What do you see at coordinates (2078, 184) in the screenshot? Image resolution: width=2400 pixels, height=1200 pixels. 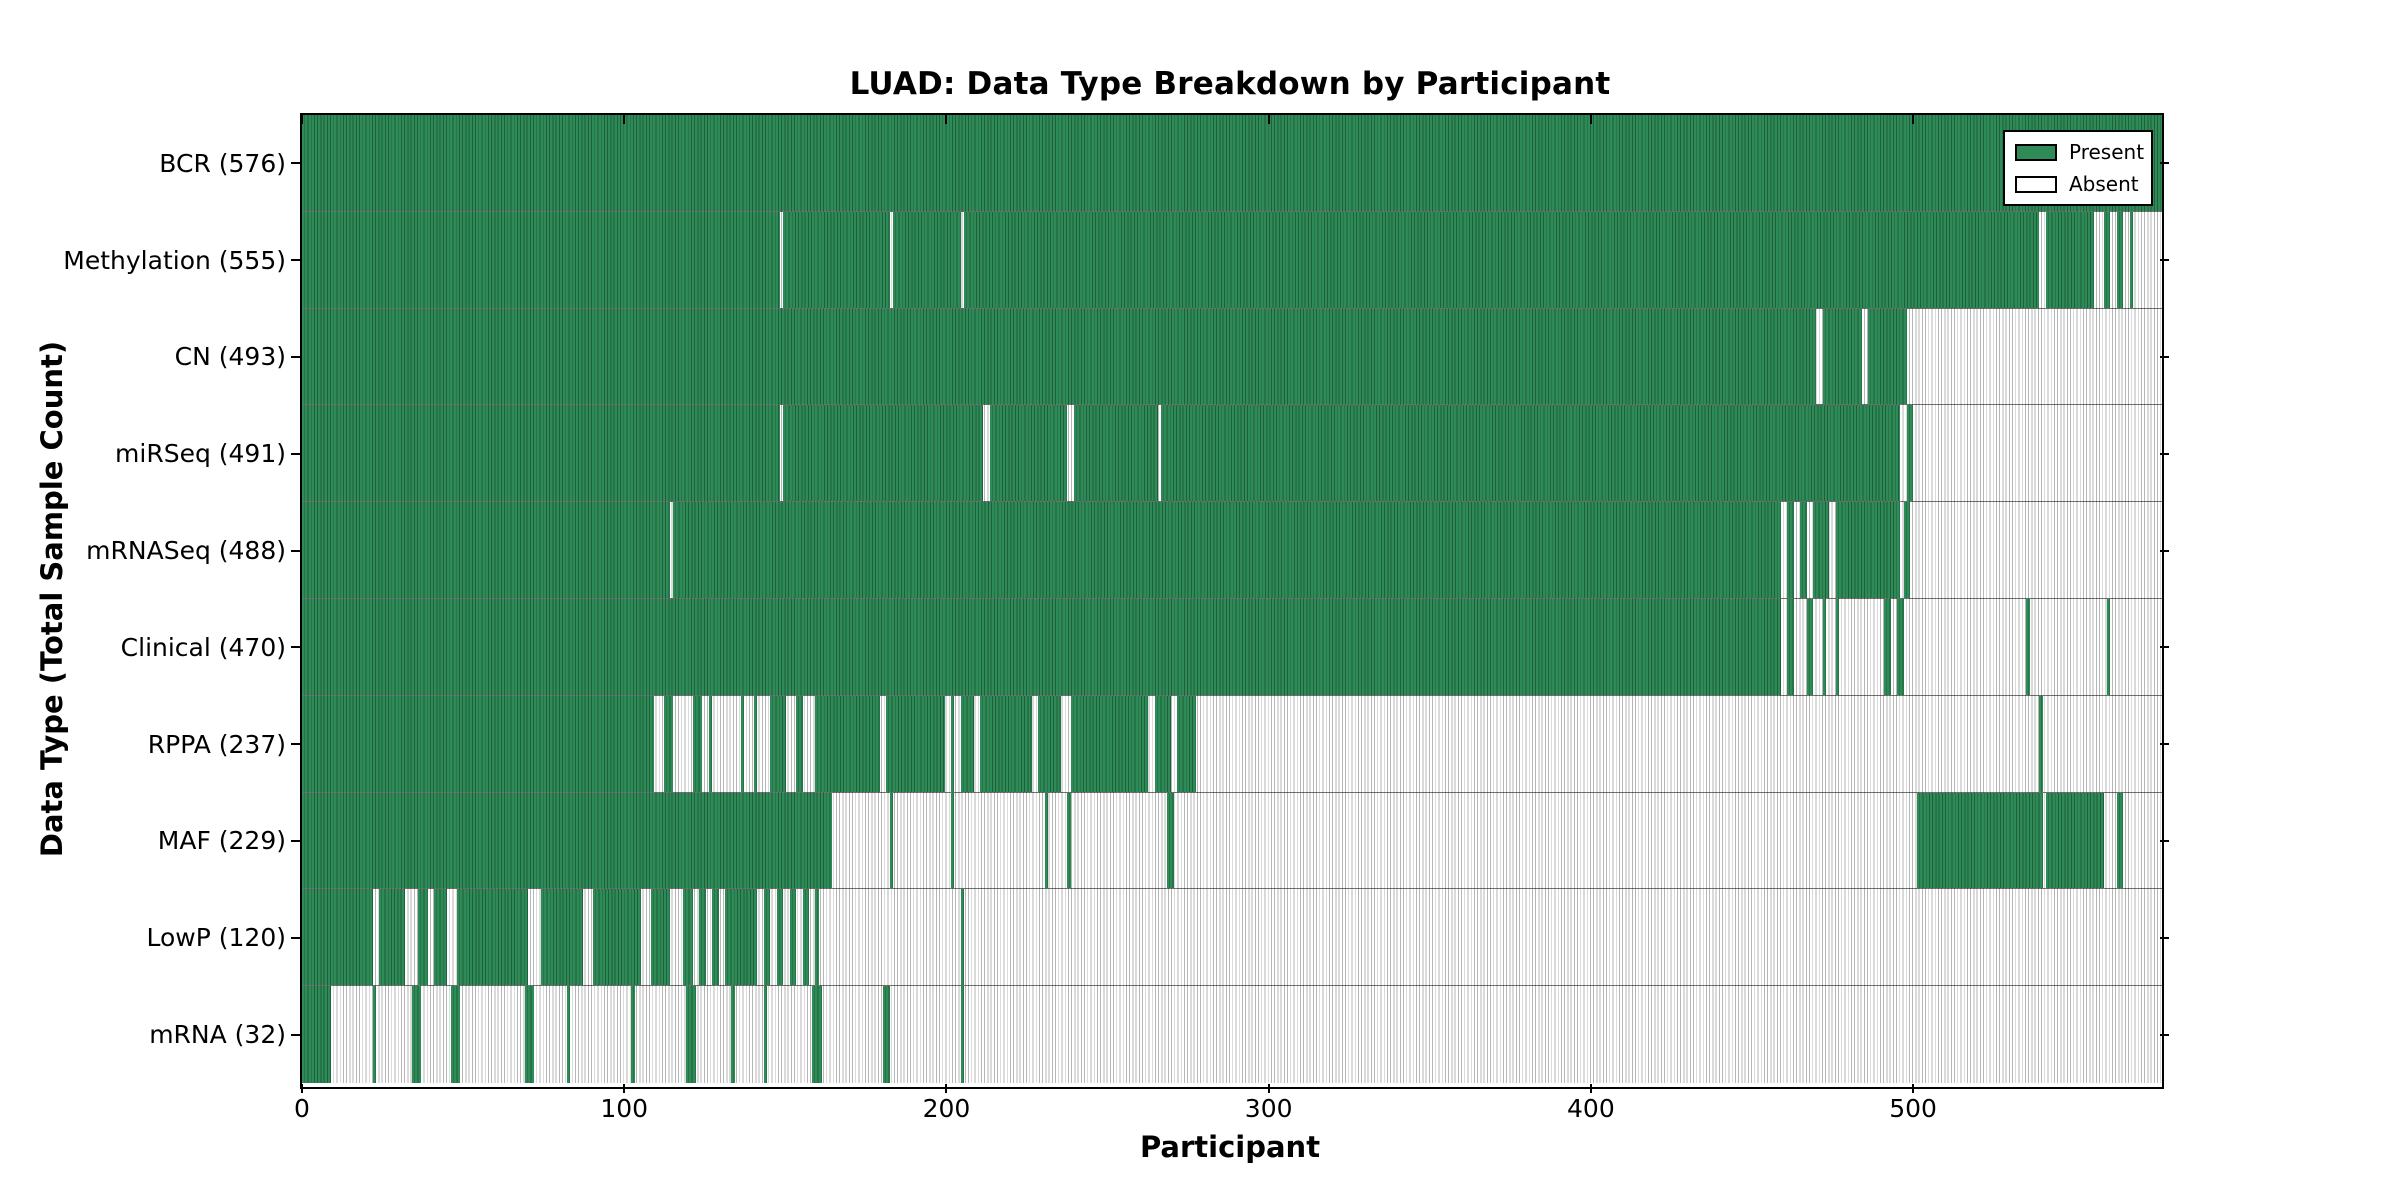 I see `legend-entry-absent: Absent` at bounding box center [2078, 184].